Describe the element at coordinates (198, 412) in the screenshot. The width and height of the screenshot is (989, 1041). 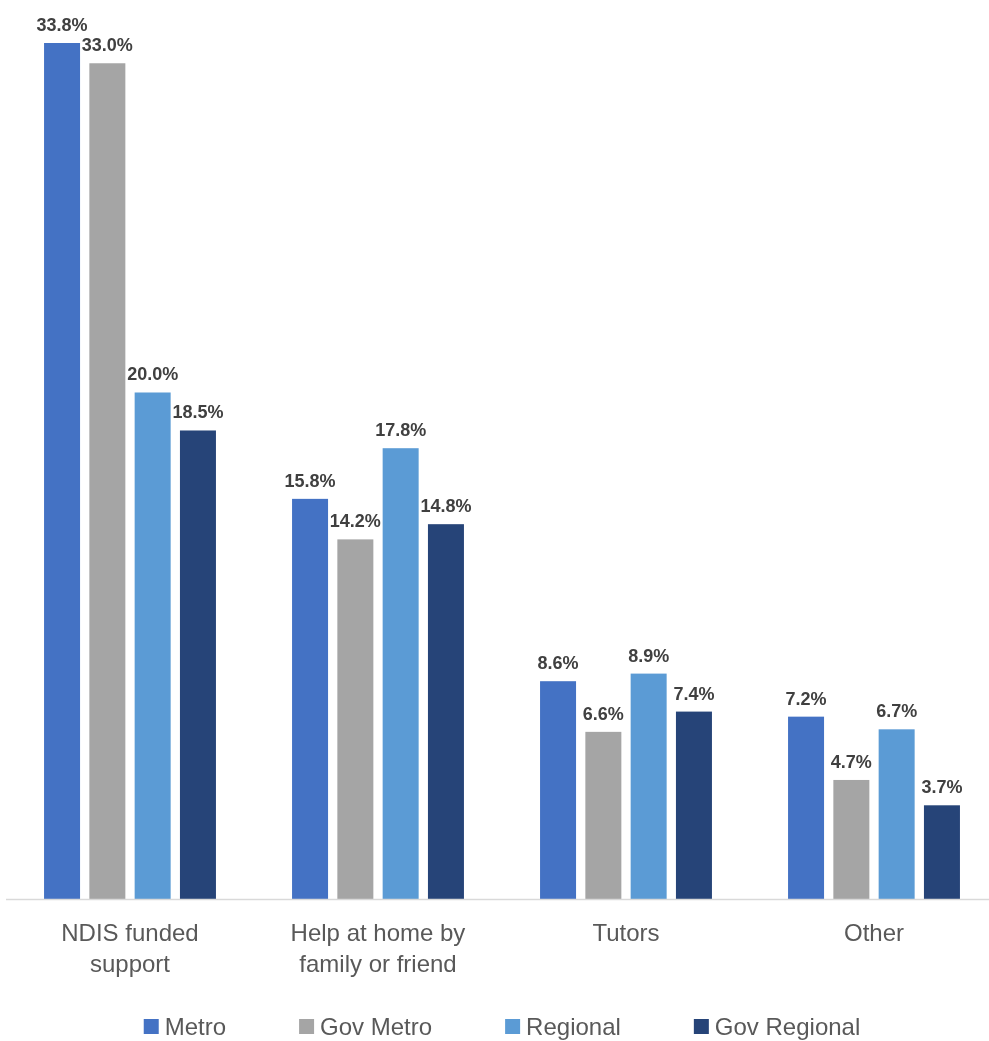
I see `data-label: 18.5%` at that location.